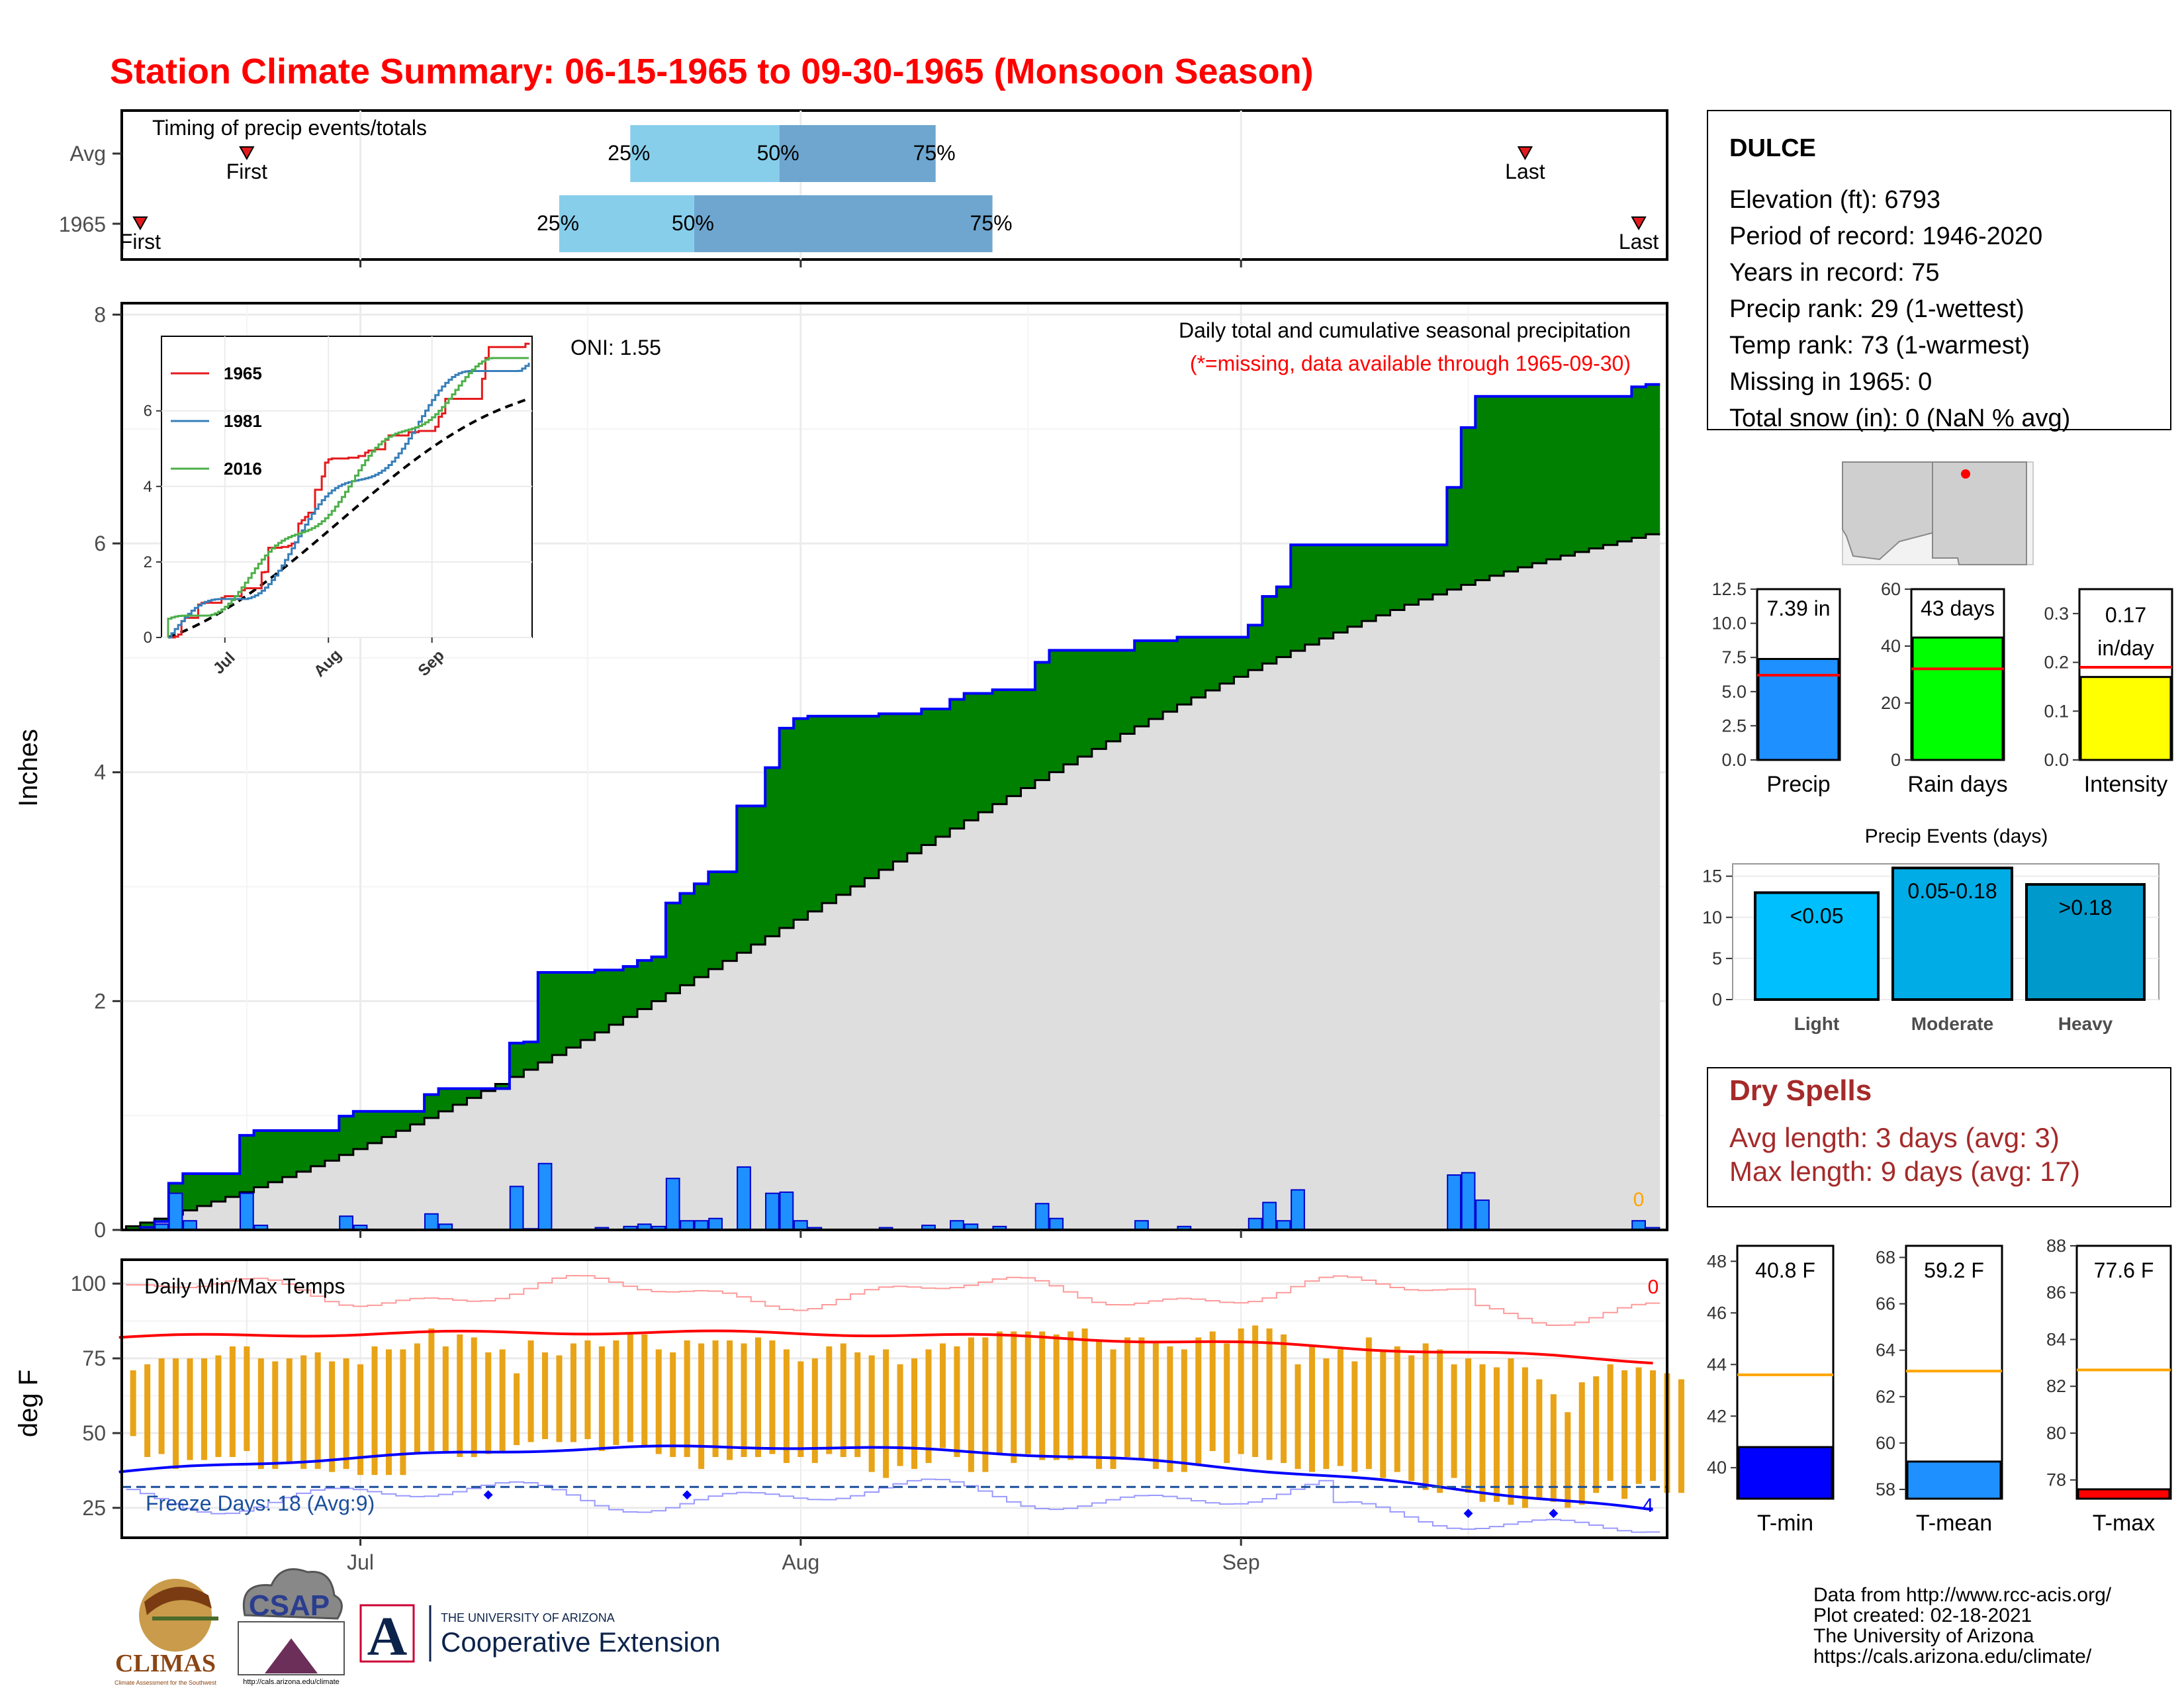 The height and width of the screenshot is (1688, 2184). What do you see at coordinates (889, 189) in the screenshot?
I see `timing-marks: 25% 50% 75% First Last 25% 50% 75% First Last` at bounding box center [889, 189].